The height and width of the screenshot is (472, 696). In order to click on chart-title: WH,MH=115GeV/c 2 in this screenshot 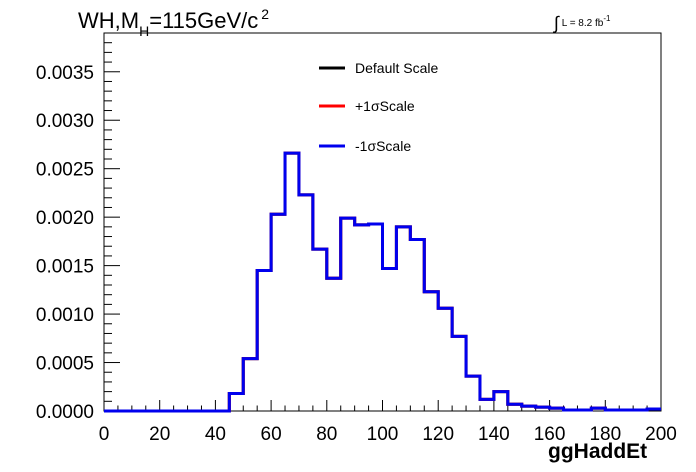, I will do `click(174, 22)`.